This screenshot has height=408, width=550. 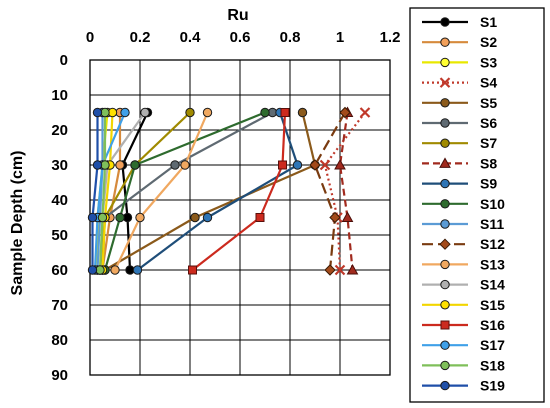 I want to click on legend-entry: S9, so click(x=459, y=184).